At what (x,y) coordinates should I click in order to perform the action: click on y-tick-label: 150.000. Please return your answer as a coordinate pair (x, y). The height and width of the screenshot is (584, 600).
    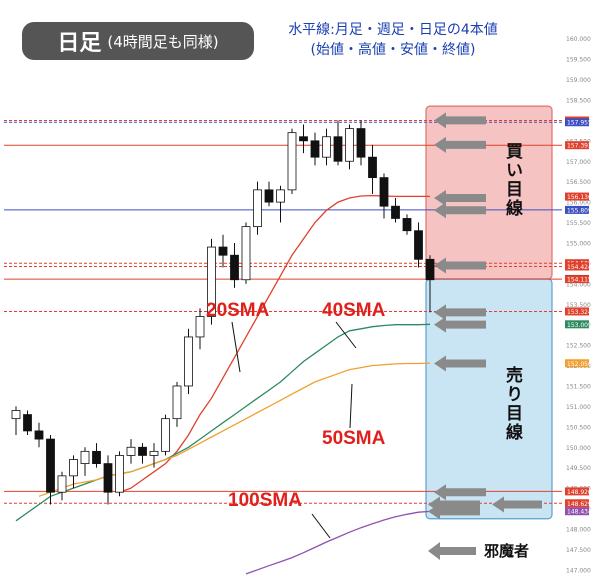
    Looking at the image, I should click on (578, 448).